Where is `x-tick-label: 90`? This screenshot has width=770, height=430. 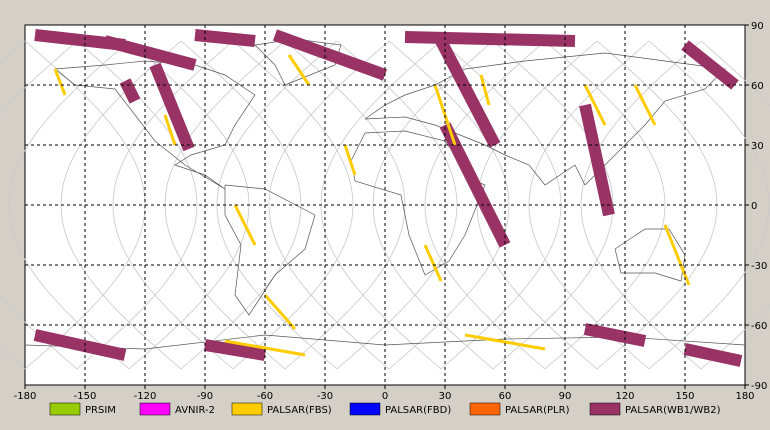 x-tick-label: 90 is located at coordinates (565, 396).